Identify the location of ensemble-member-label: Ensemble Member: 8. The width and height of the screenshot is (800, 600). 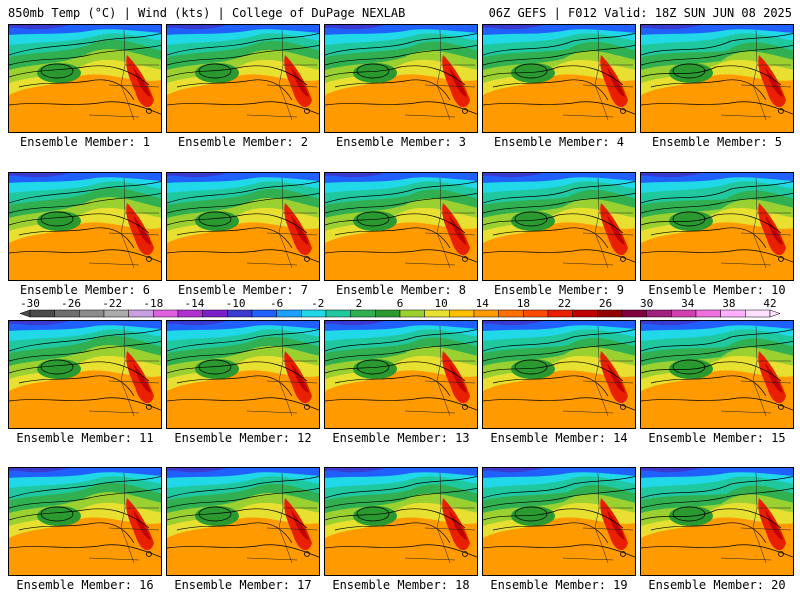
(401, 290).